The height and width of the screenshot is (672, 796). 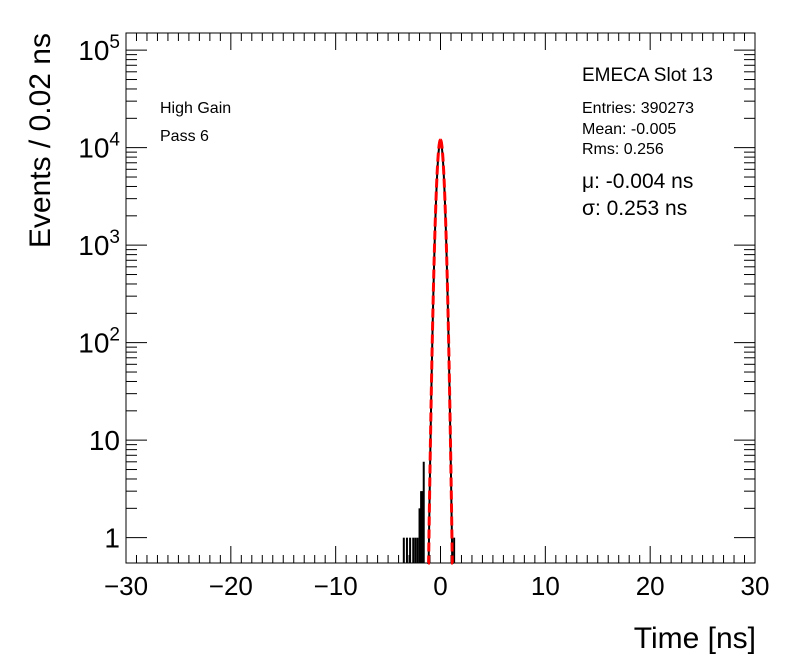 I want to click on chart-title: EMECA Slot 13, so click(x=647, y=75).